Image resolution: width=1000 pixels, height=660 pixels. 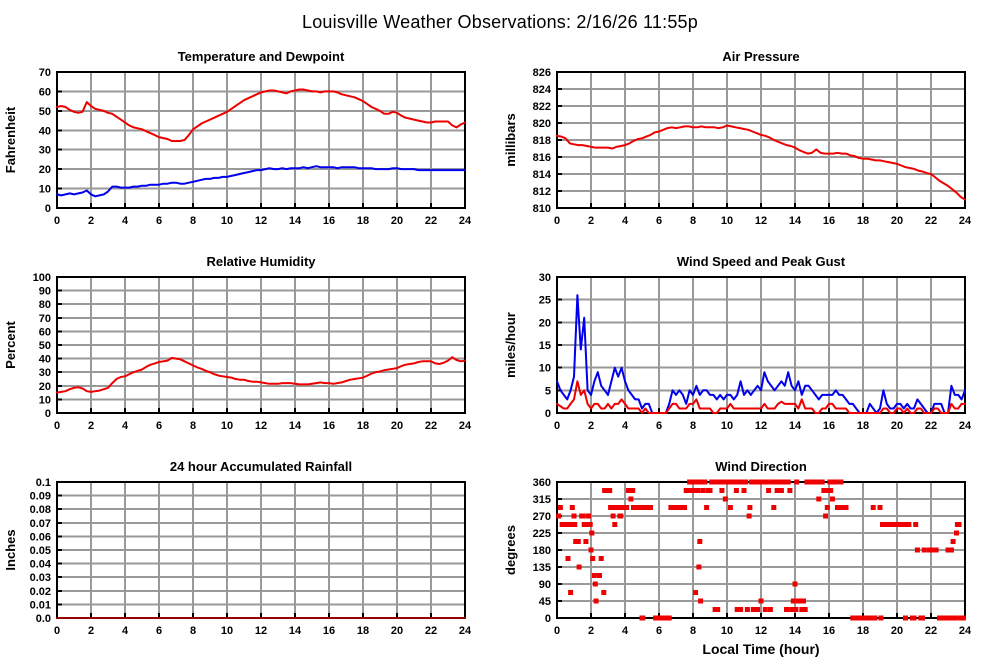 What do you see at coordinates (465, 221) in the screenshot?
I see `x-tick-label: 24` at bounding box center [465, 221].